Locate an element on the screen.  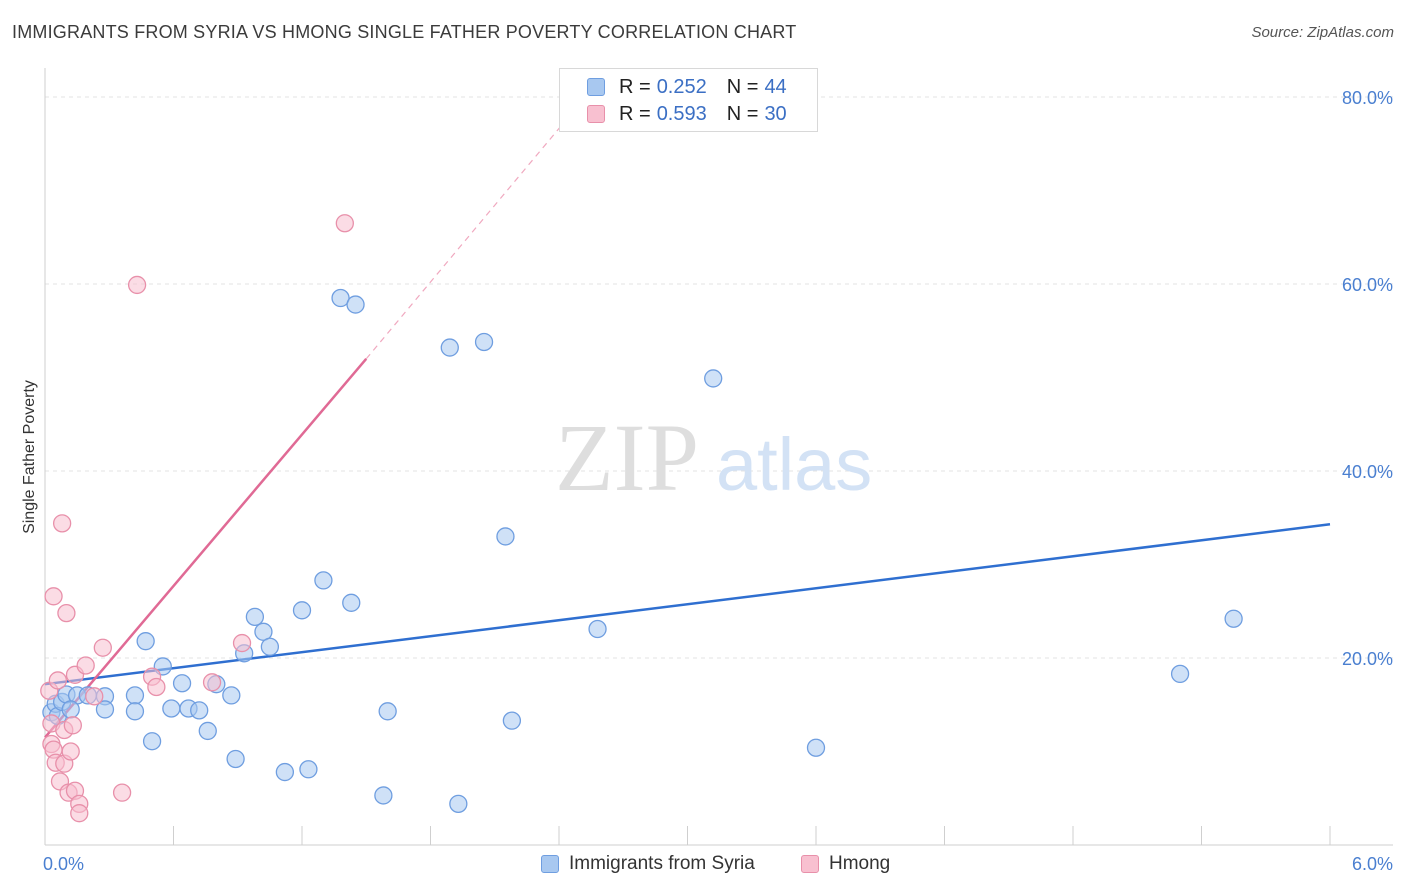
trend-line-hmong is located at coordinates (206, 548).